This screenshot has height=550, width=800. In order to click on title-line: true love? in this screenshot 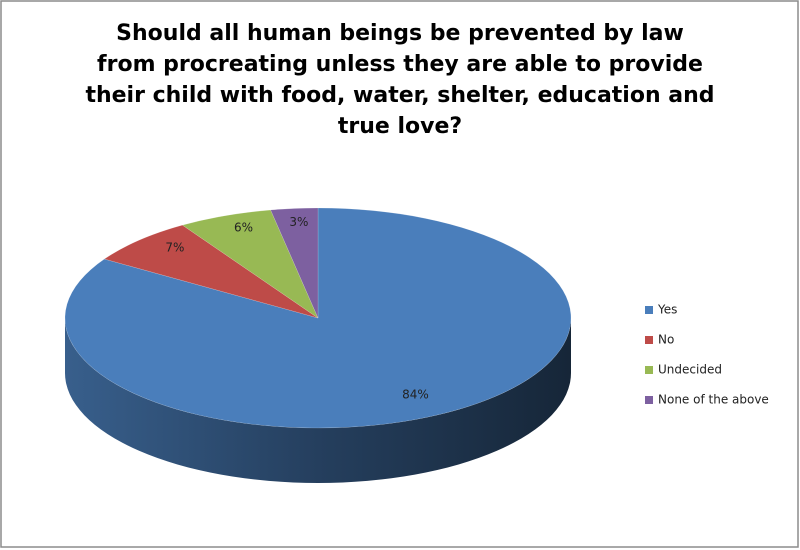, I will do `click(400, 126)`.